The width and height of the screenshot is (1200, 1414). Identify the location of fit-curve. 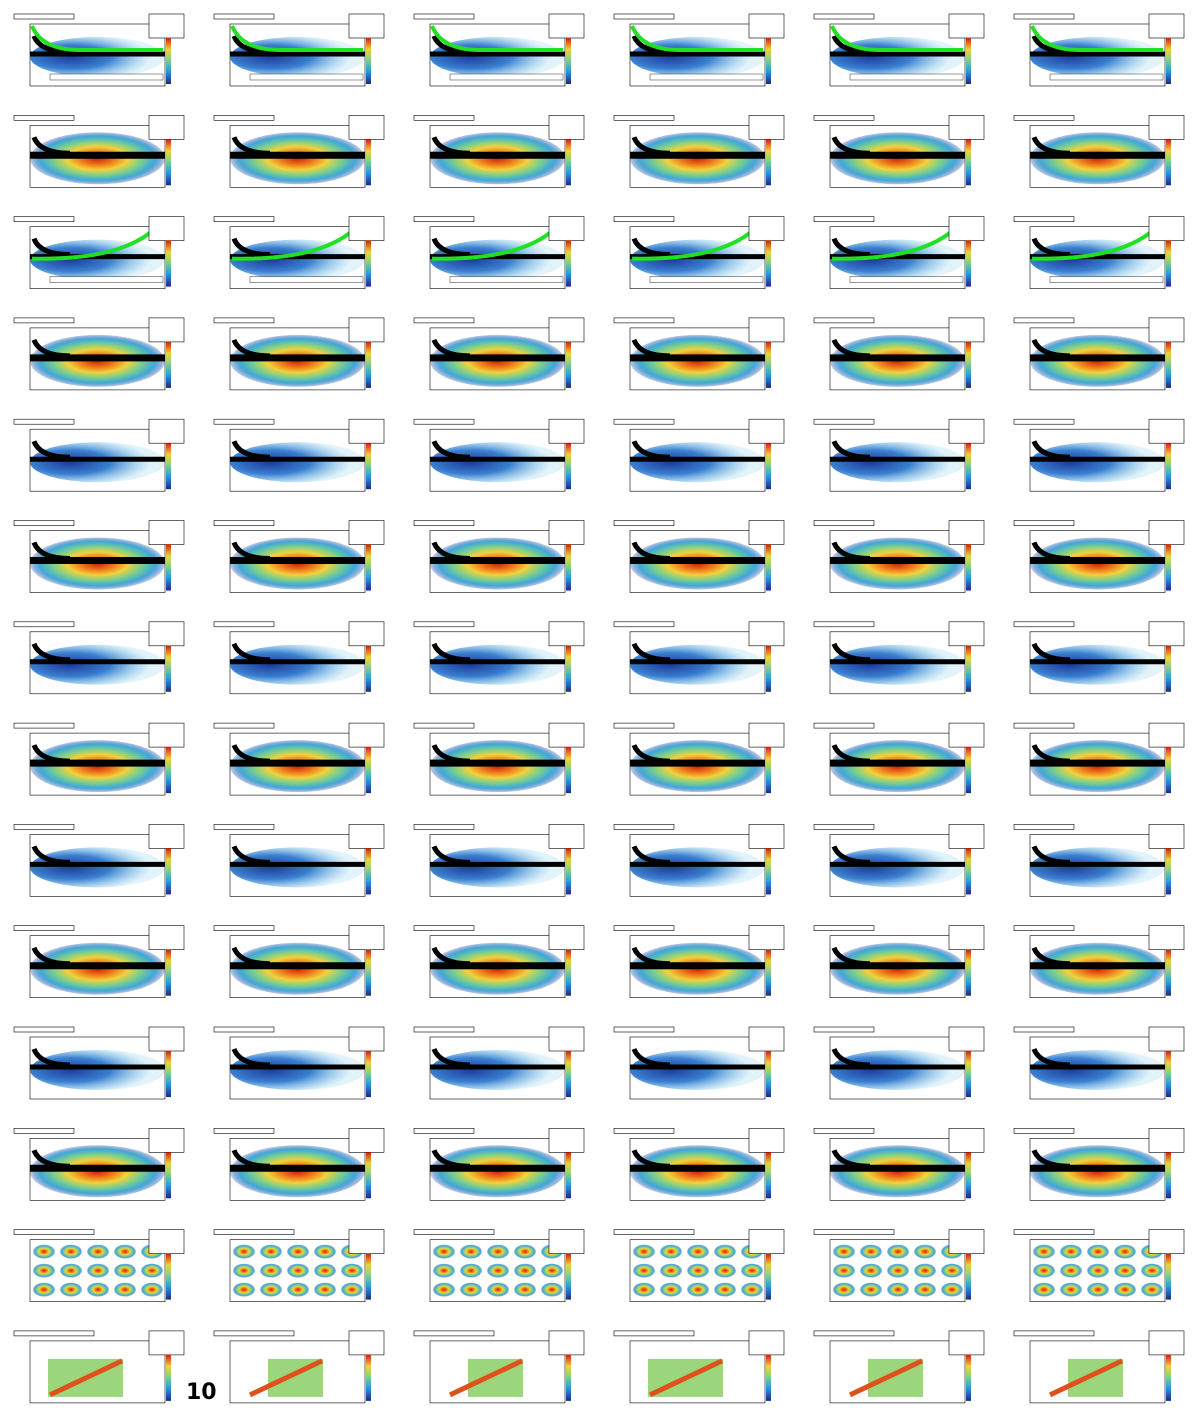
(494, 244).